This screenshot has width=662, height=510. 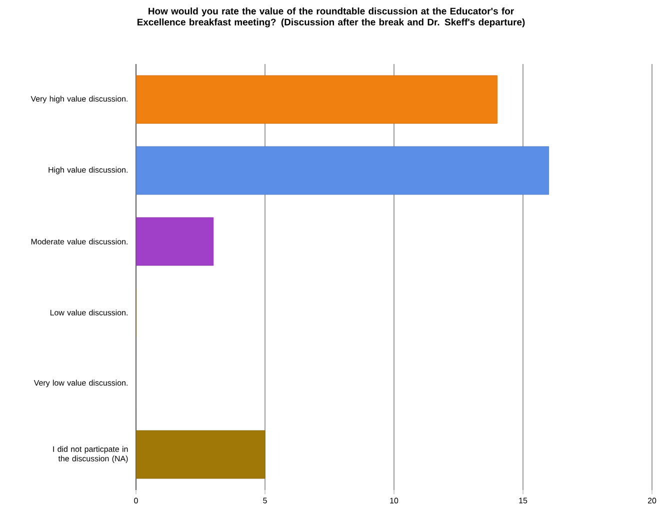 What do you see at coordinates (331, 18) in the screenshot?
I see `chart-title: How would you rate the value of the roundtable discussion at the Educator's for Excellence breakfast meeting? (Discussion after the break and Dr. Skeff's departure)` at bounding box center [331, 18].